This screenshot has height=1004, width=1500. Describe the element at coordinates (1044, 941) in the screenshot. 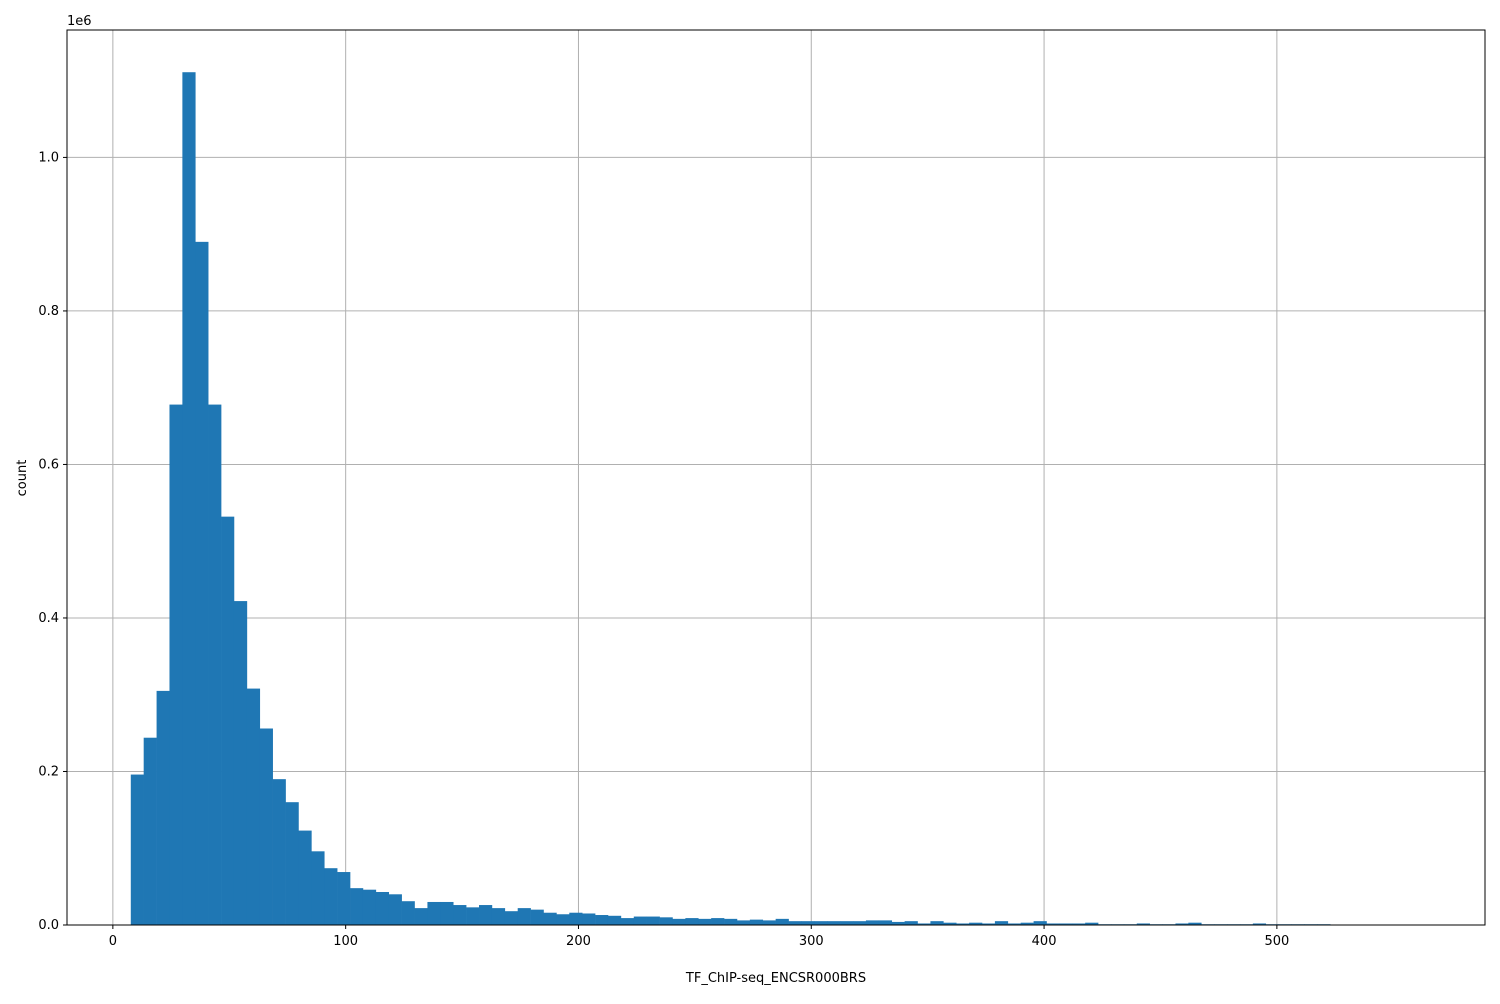

I see `x-tick-label: 400` at that location.